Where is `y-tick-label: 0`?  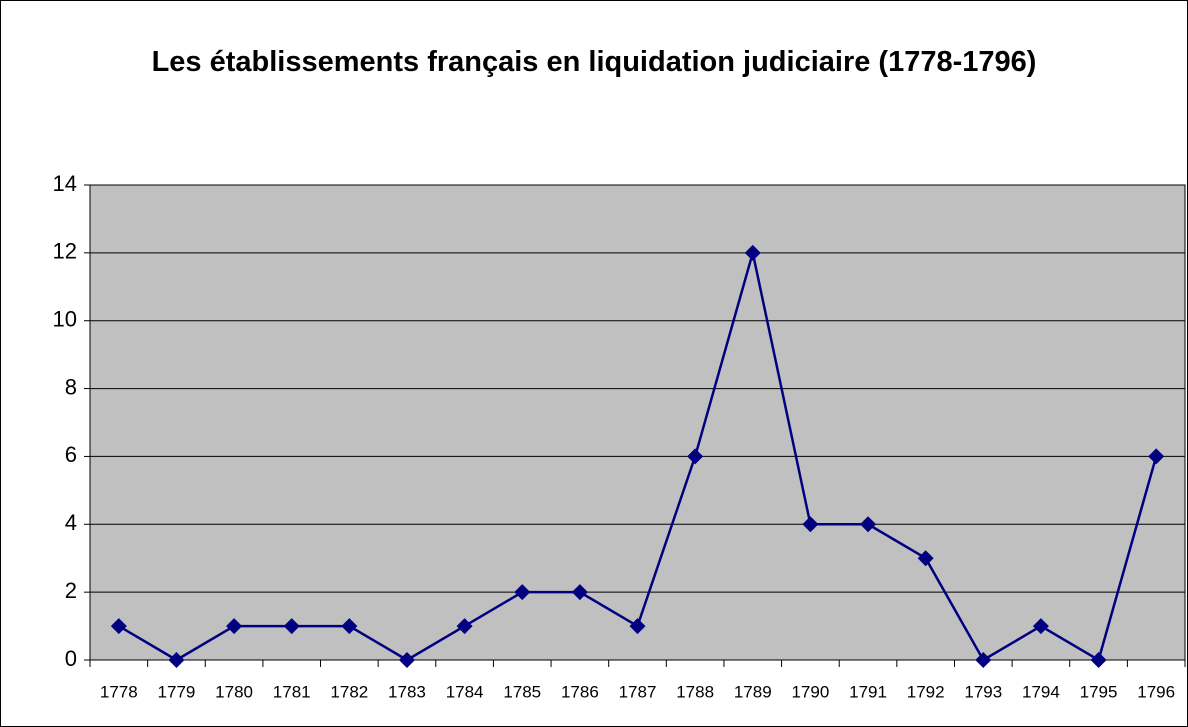
y-tick-label: 0 is located at coordinates (71, 658).